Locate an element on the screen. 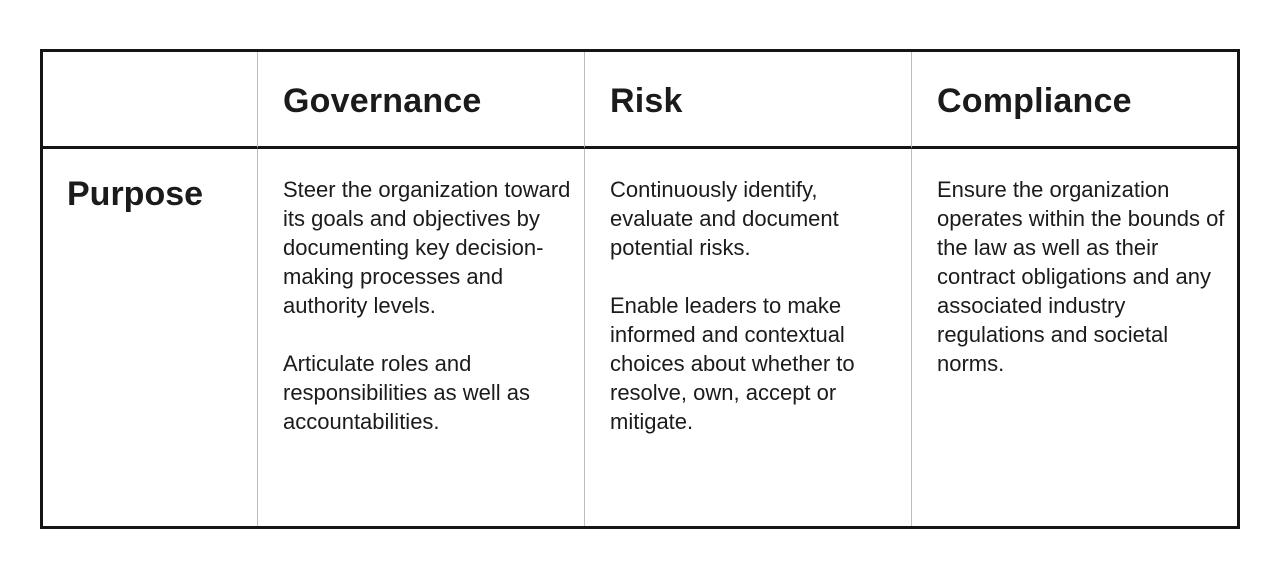 The image size is (1280, 568). row-header-purpose: Purpose is located at coordinates (135, 194).